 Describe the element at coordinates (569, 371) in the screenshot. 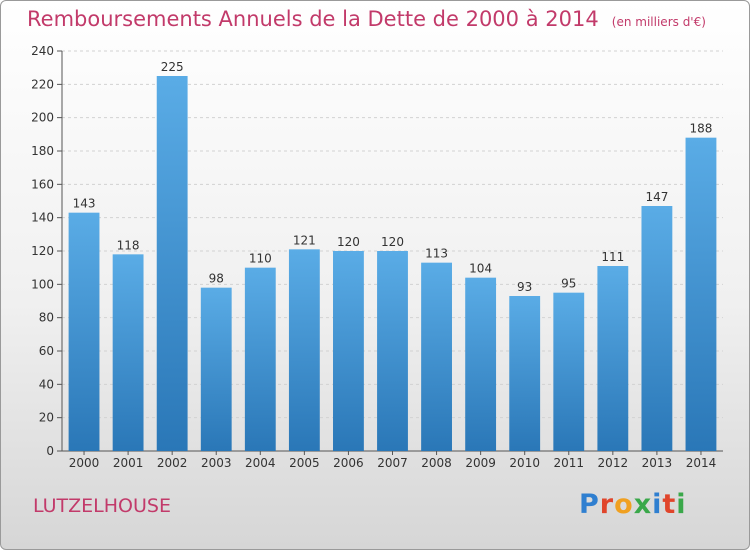

I see `bar-2011` at that location.